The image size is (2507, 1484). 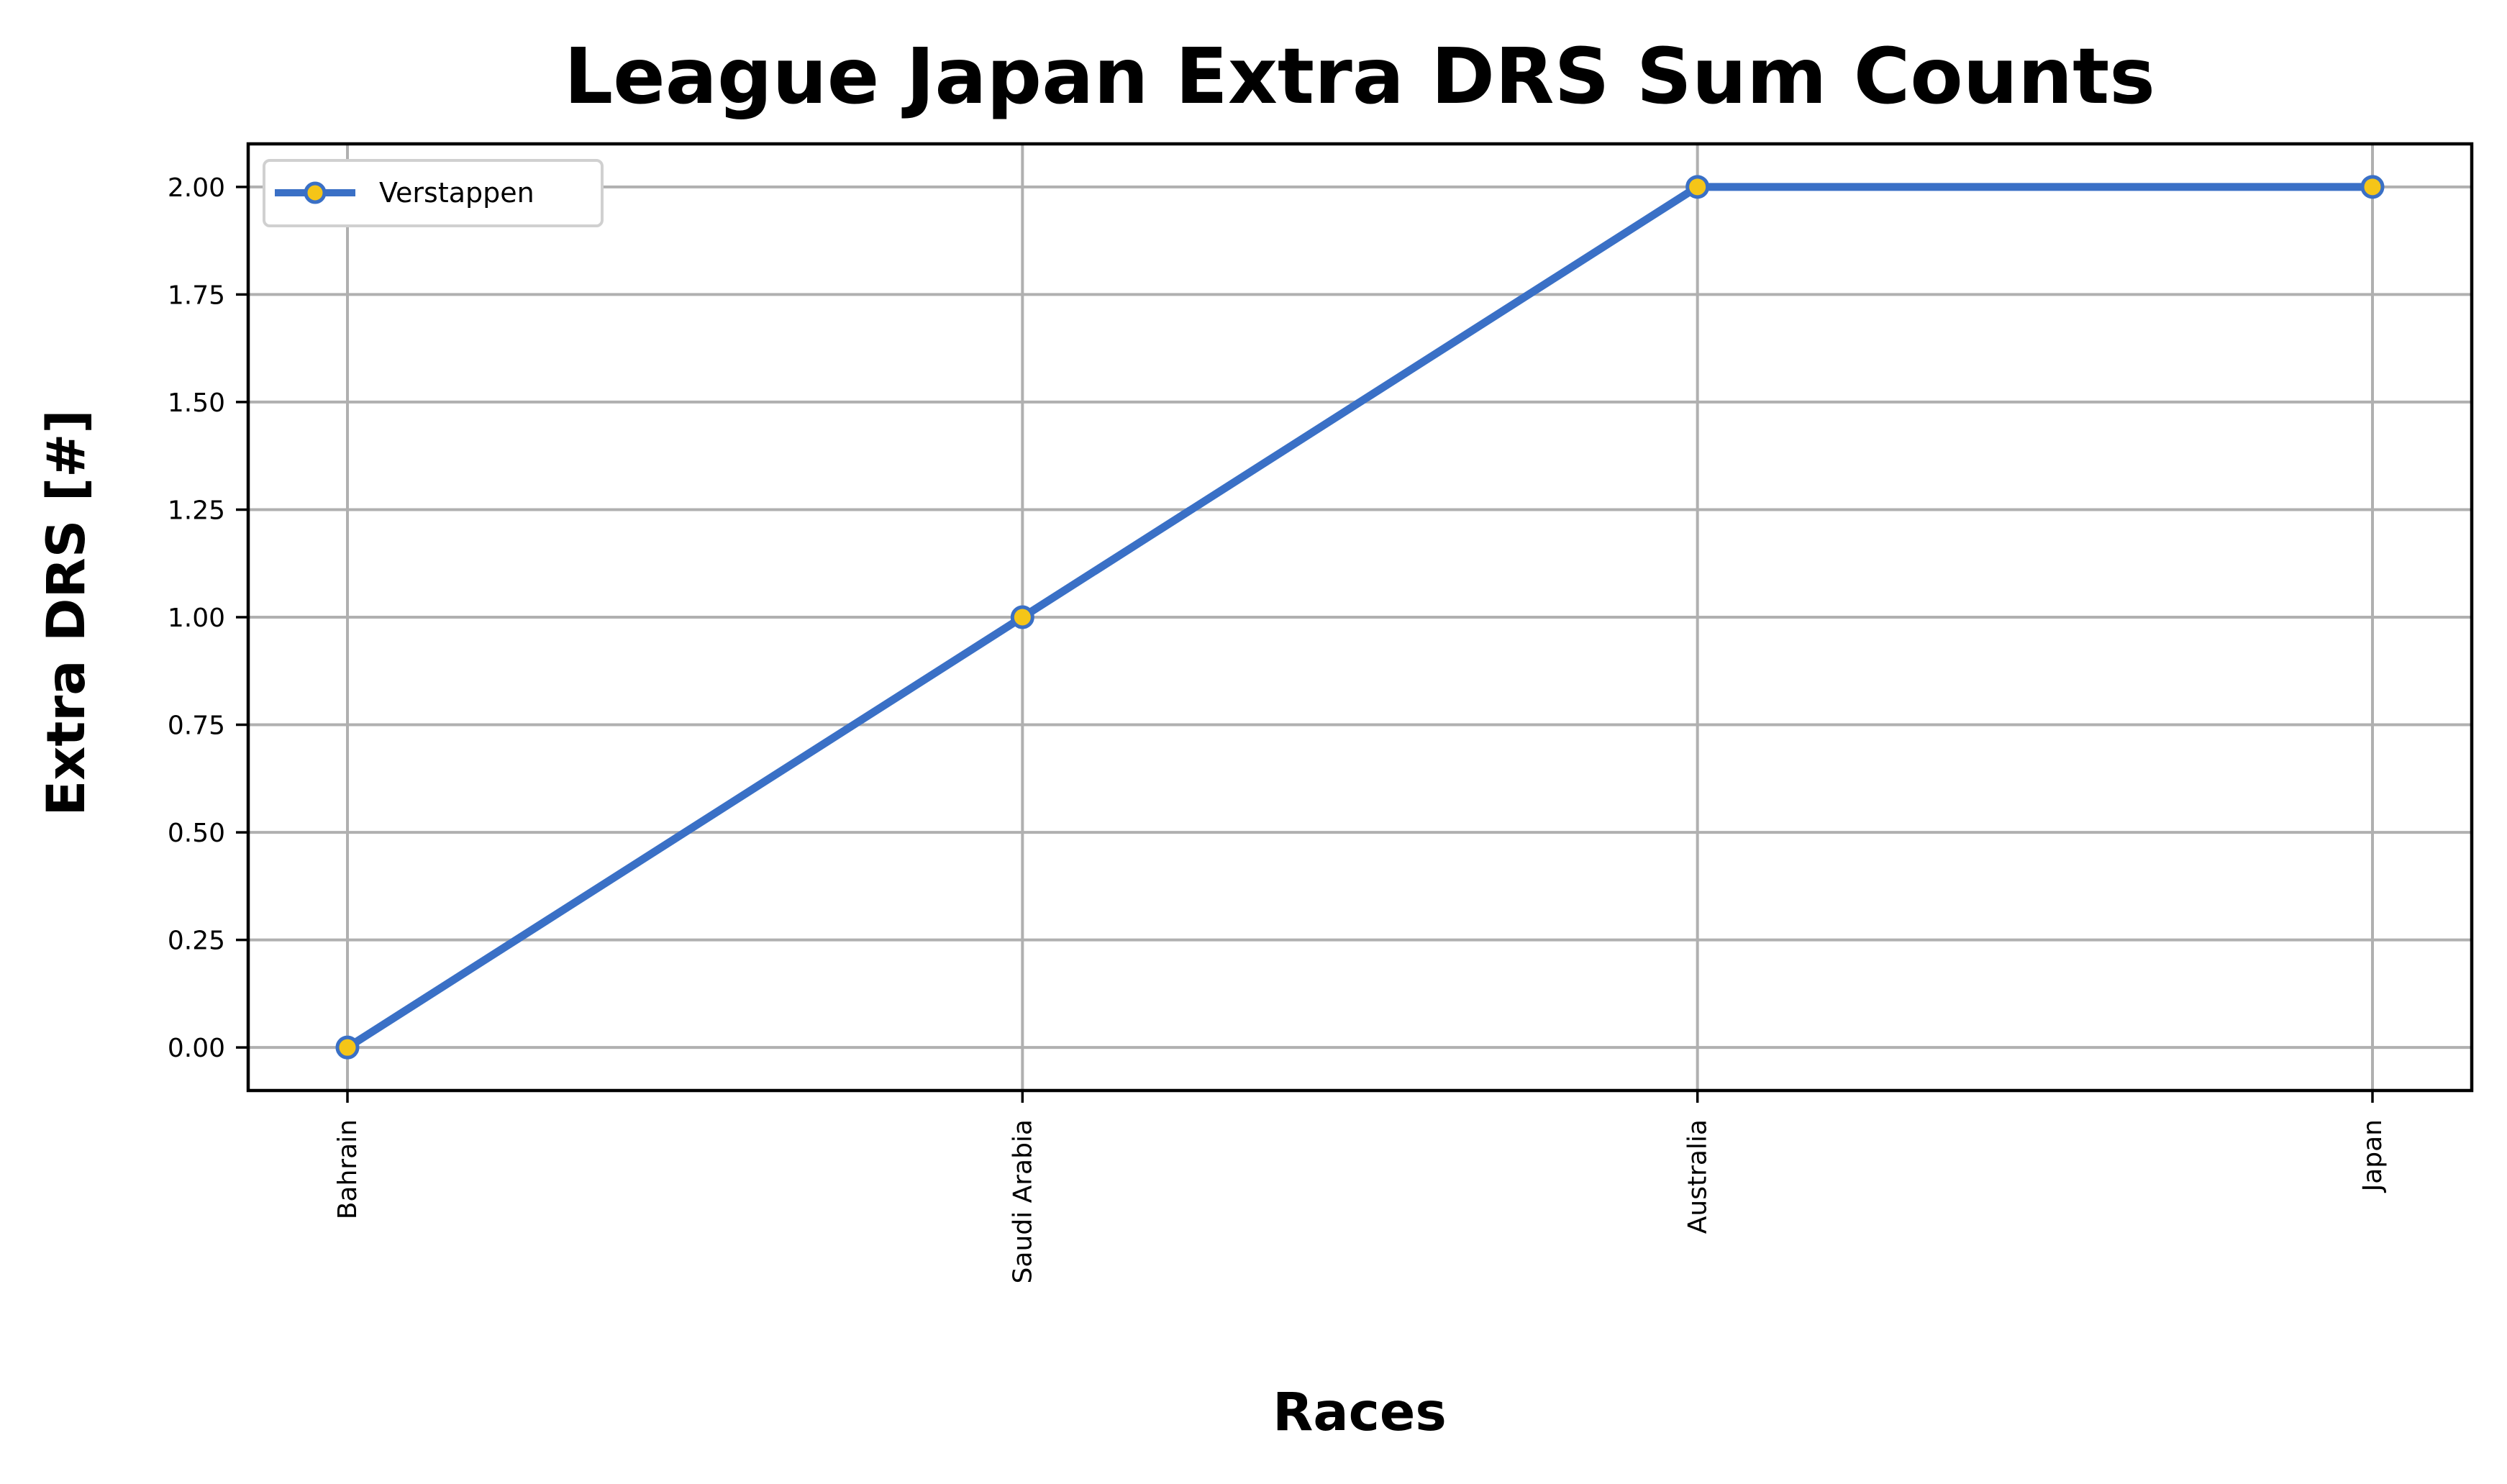 What do you see at coordinates (66, 612) in the screenshot?
I see `y-axis-label: Extra DRS [#]` at bounding box center [66, 612].